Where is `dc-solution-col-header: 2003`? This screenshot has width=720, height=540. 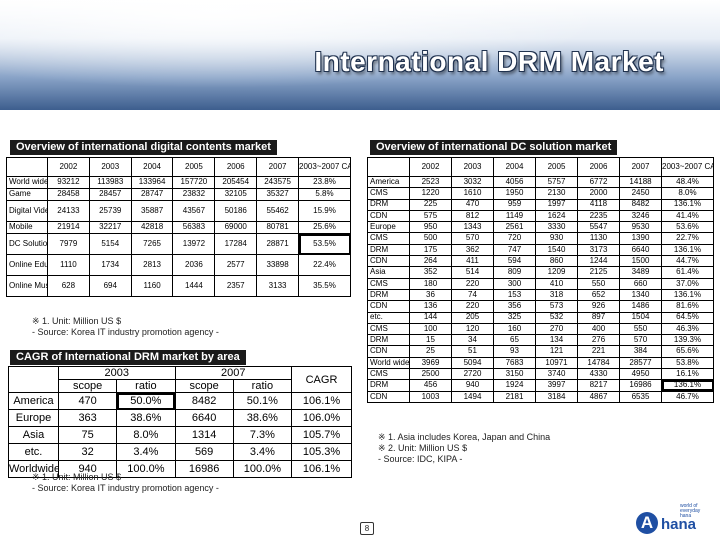
dc-solution-col-header: 2003 is located at coordinates (472, 167).